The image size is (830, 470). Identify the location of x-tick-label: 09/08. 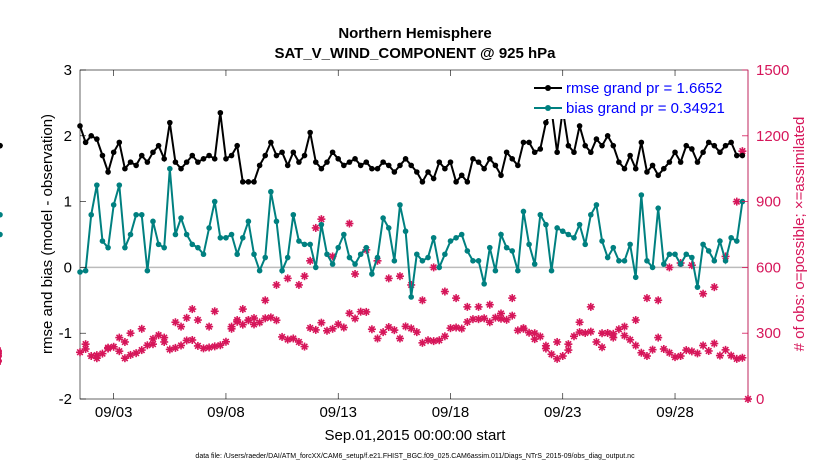
(226, 412).